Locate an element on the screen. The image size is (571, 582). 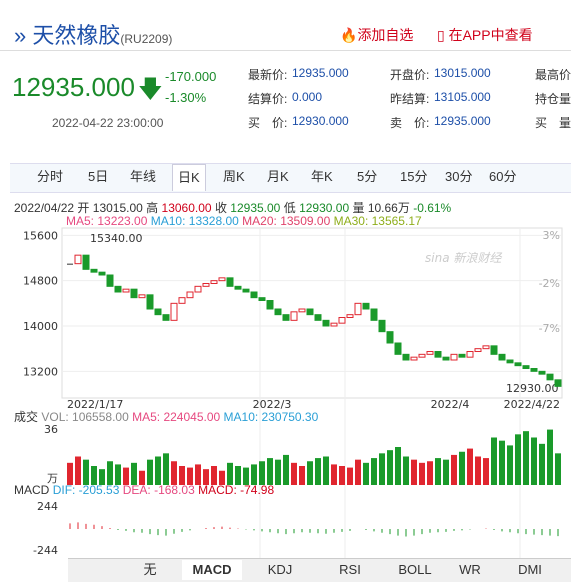
bottom-bar is located at coordinates (319, 570).